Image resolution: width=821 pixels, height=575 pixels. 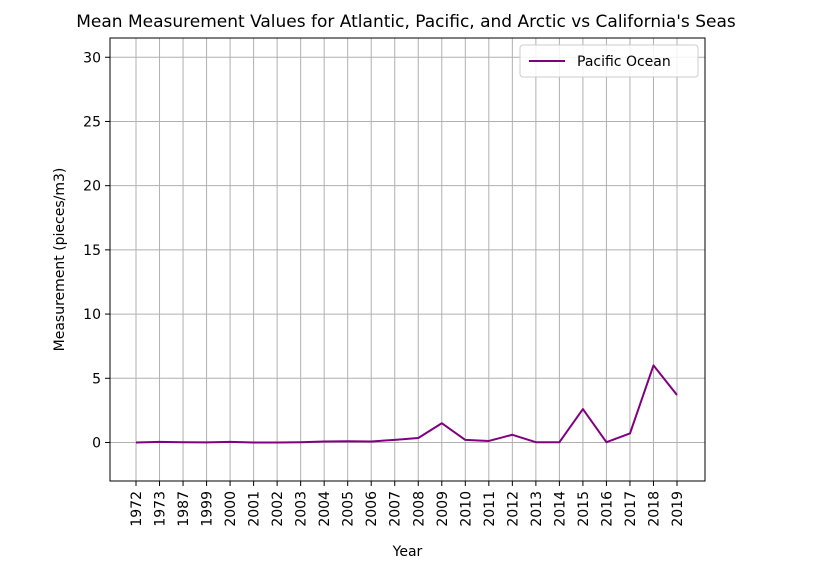 I want to click on x-tick-label: 2007, so click(x=396, y=509).